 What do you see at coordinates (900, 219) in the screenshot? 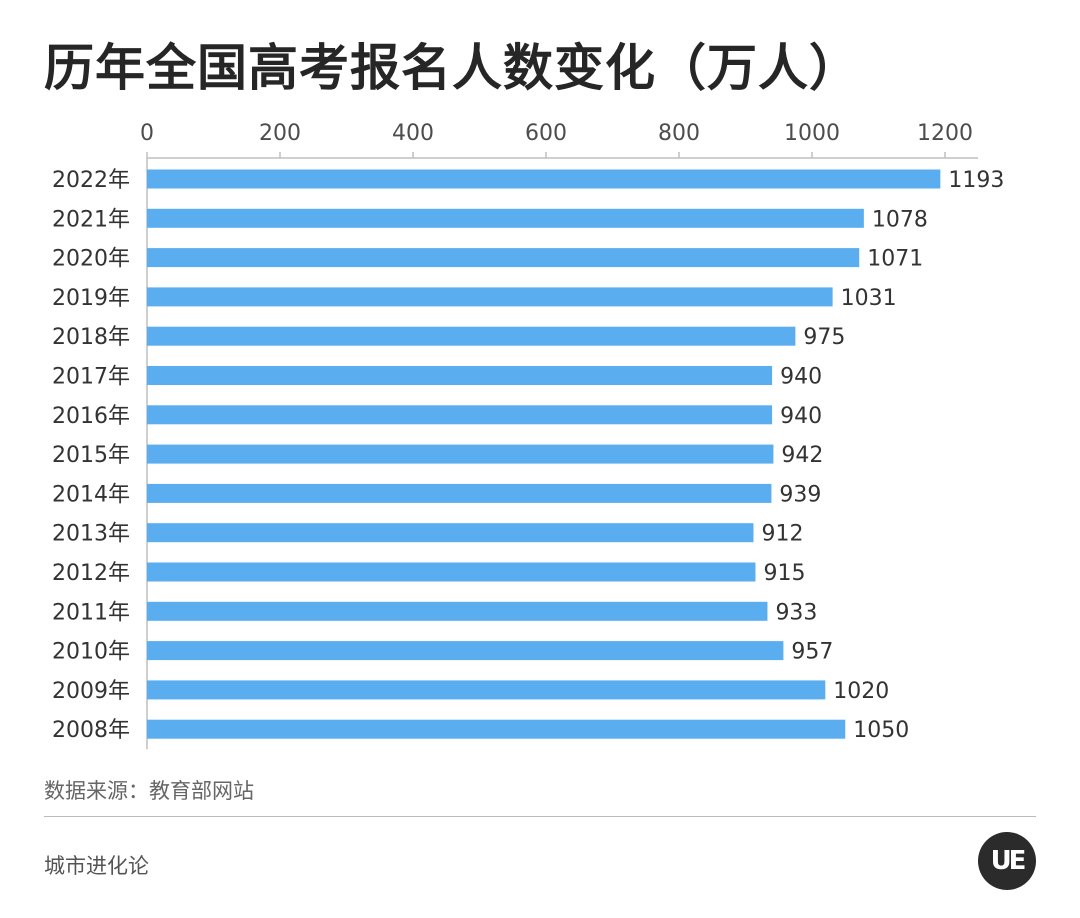
I see `data-label: 1078` at bounding box center [900, 219].